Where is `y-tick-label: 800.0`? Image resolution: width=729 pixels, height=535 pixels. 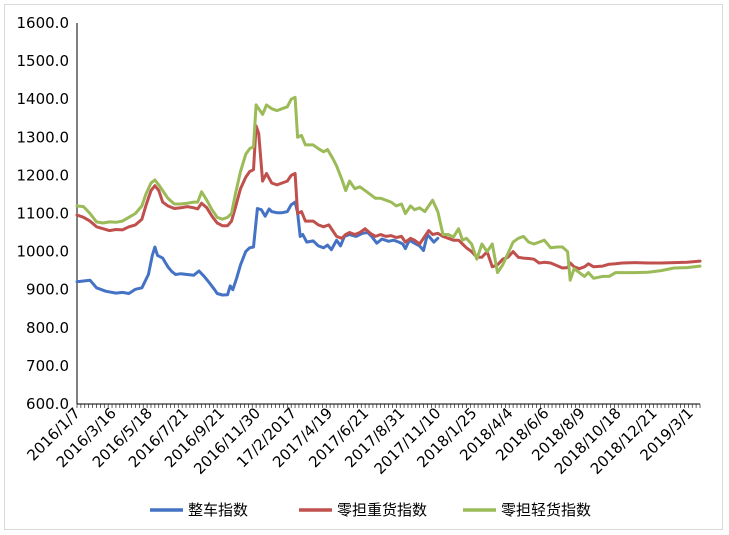 y-tick-label: 800.0 is located at coordinates (47, 328).